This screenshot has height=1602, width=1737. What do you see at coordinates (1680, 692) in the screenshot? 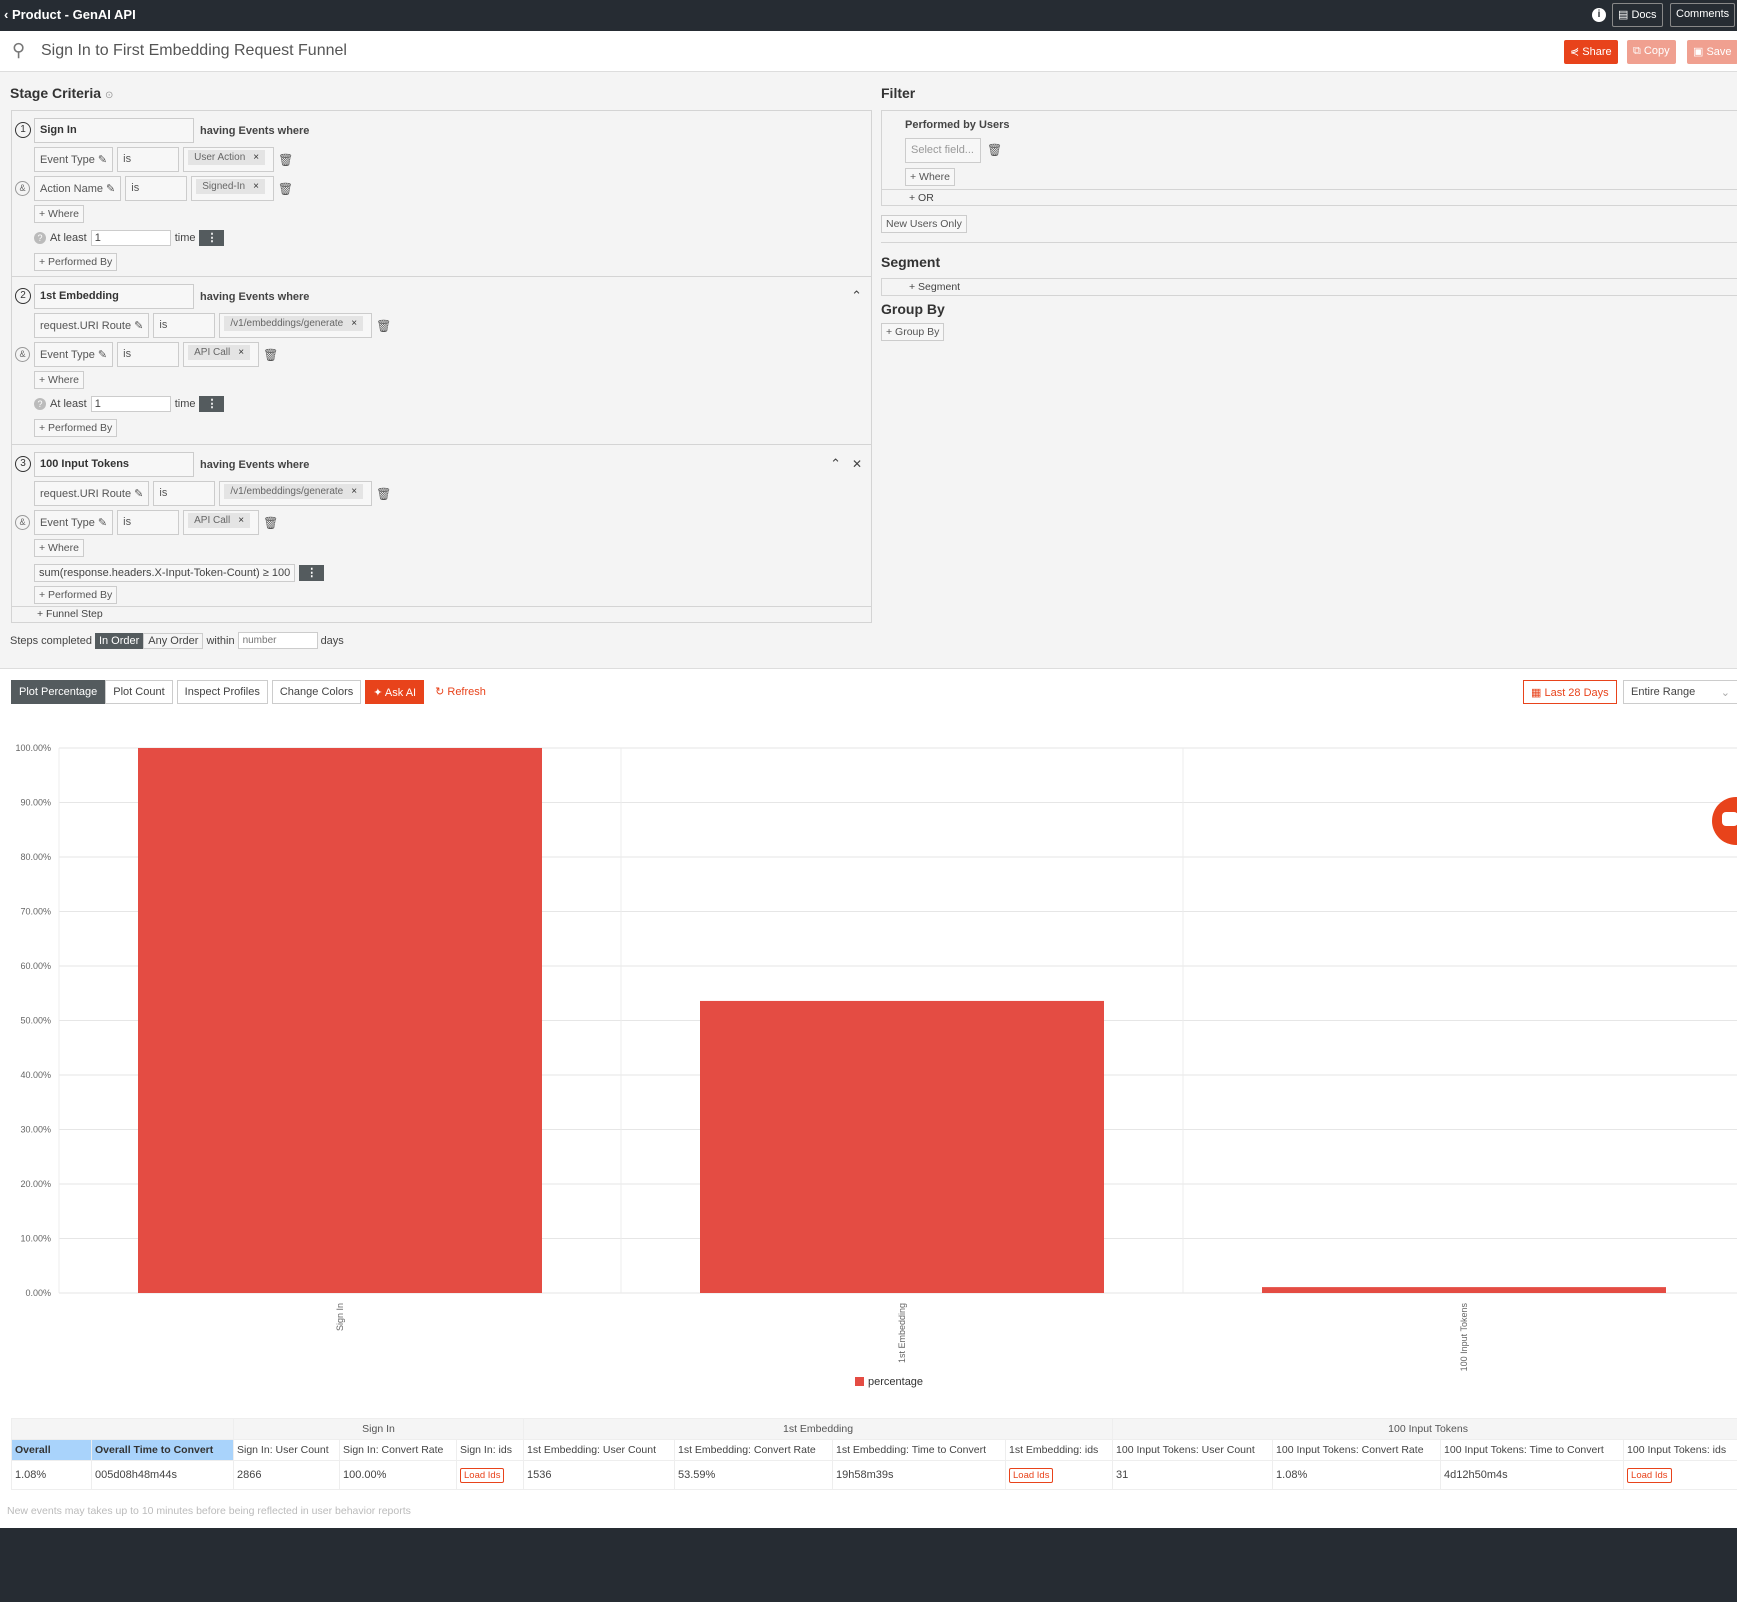
I see `range-select: Entire Range ⌄` at bounding box center [1680, 692].